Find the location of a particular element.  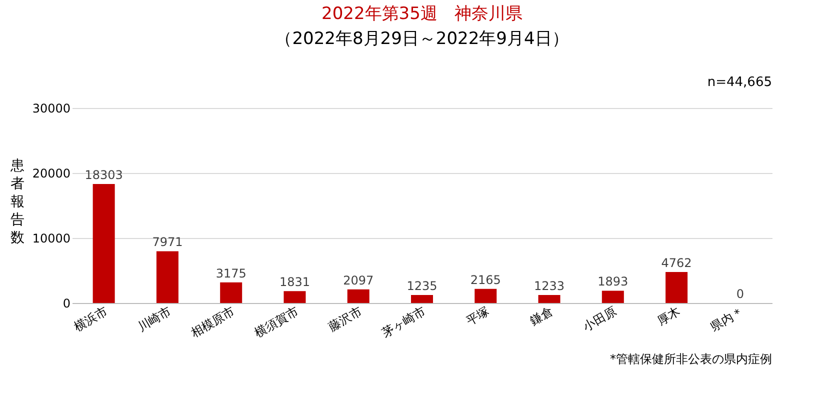

data-label: 1893 is located at coordinates (613, 281).